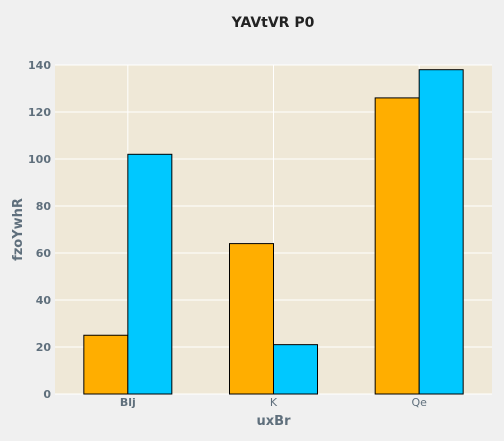 The image size is (504, 441). What do you see at coordinates (251, 319) in the screenshot?
I see `bar-series1-K` at bounding box center [251, 319].